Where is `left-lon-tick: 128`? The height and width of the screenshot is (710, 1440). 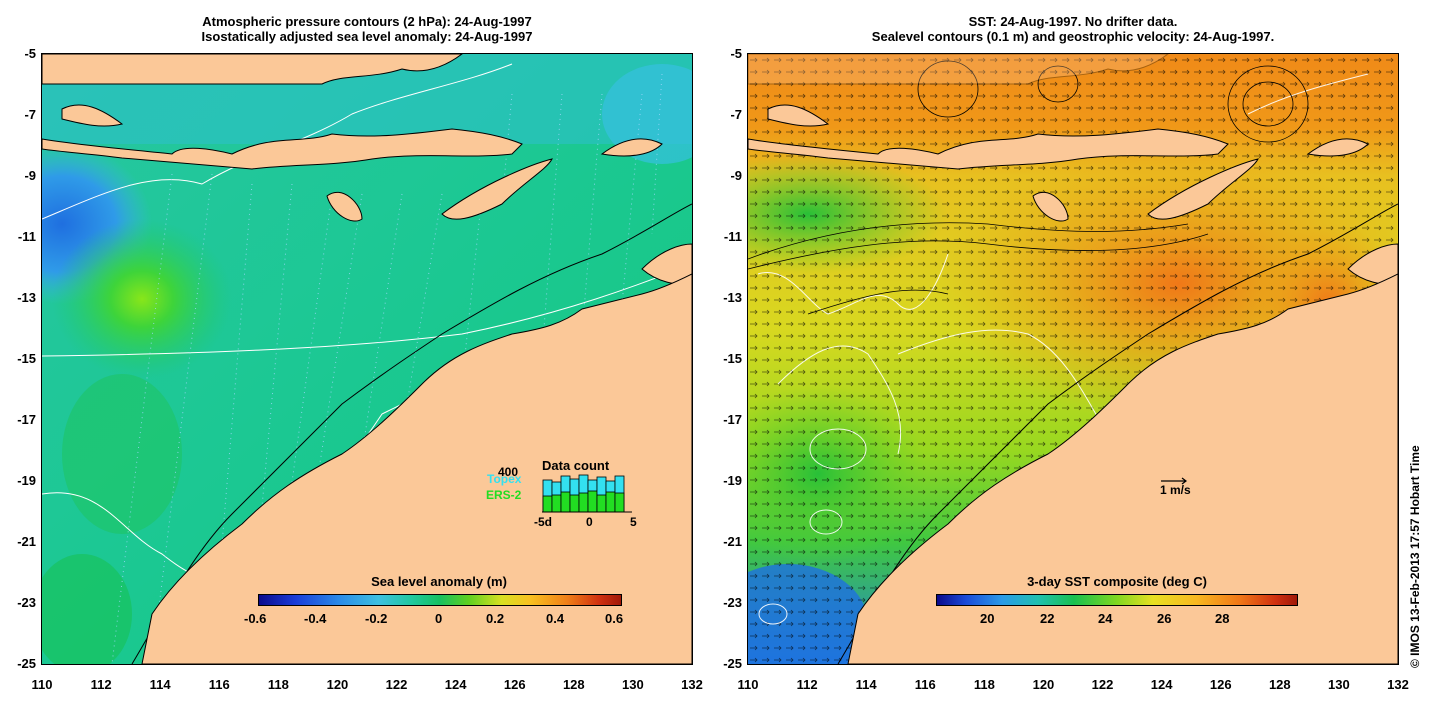 left-lon-tick: 128 is located at coordinates (573, 684).